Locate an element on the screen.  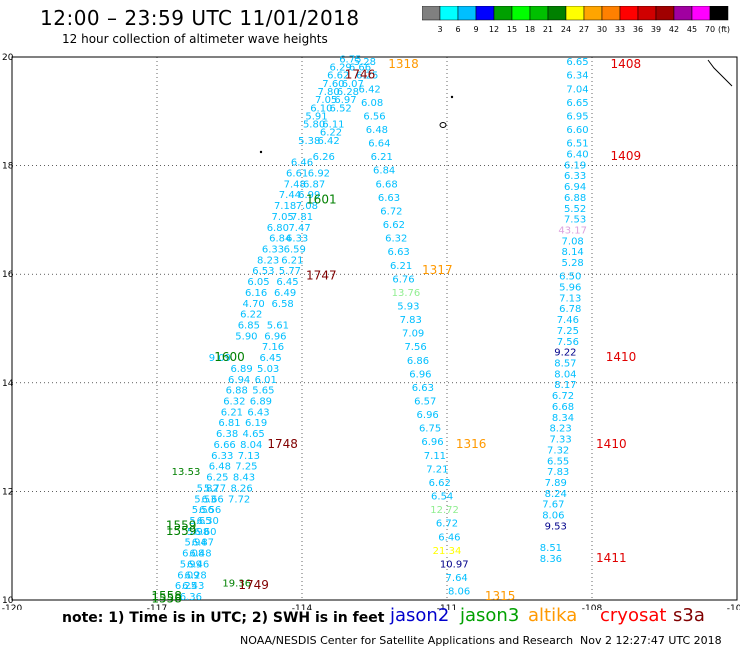
y-tick-label: 18 is located at coordinates (8, 167).